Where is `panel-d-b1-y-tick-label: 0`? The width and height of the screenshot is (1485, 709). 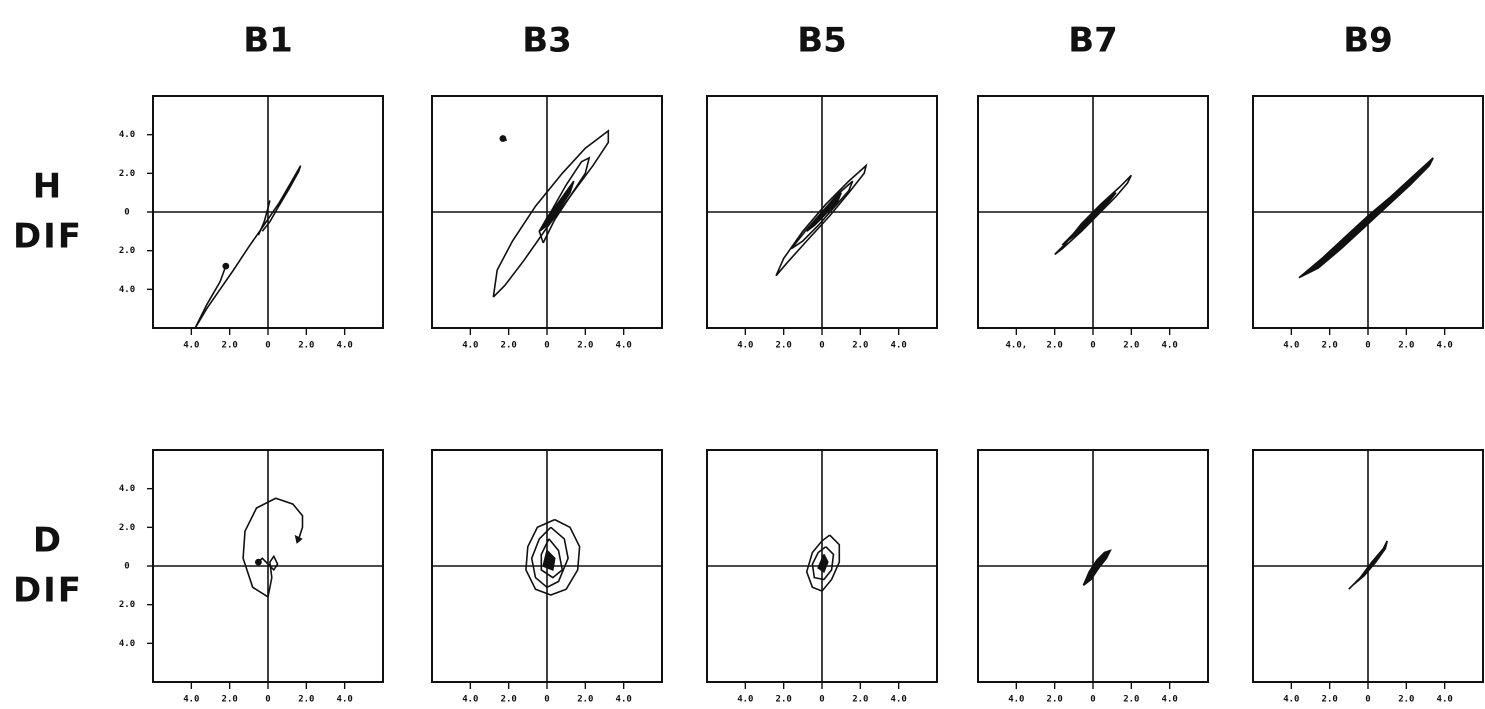 panel-d-b1-y-tick-label: 0 is located at coordinates (126, 567).